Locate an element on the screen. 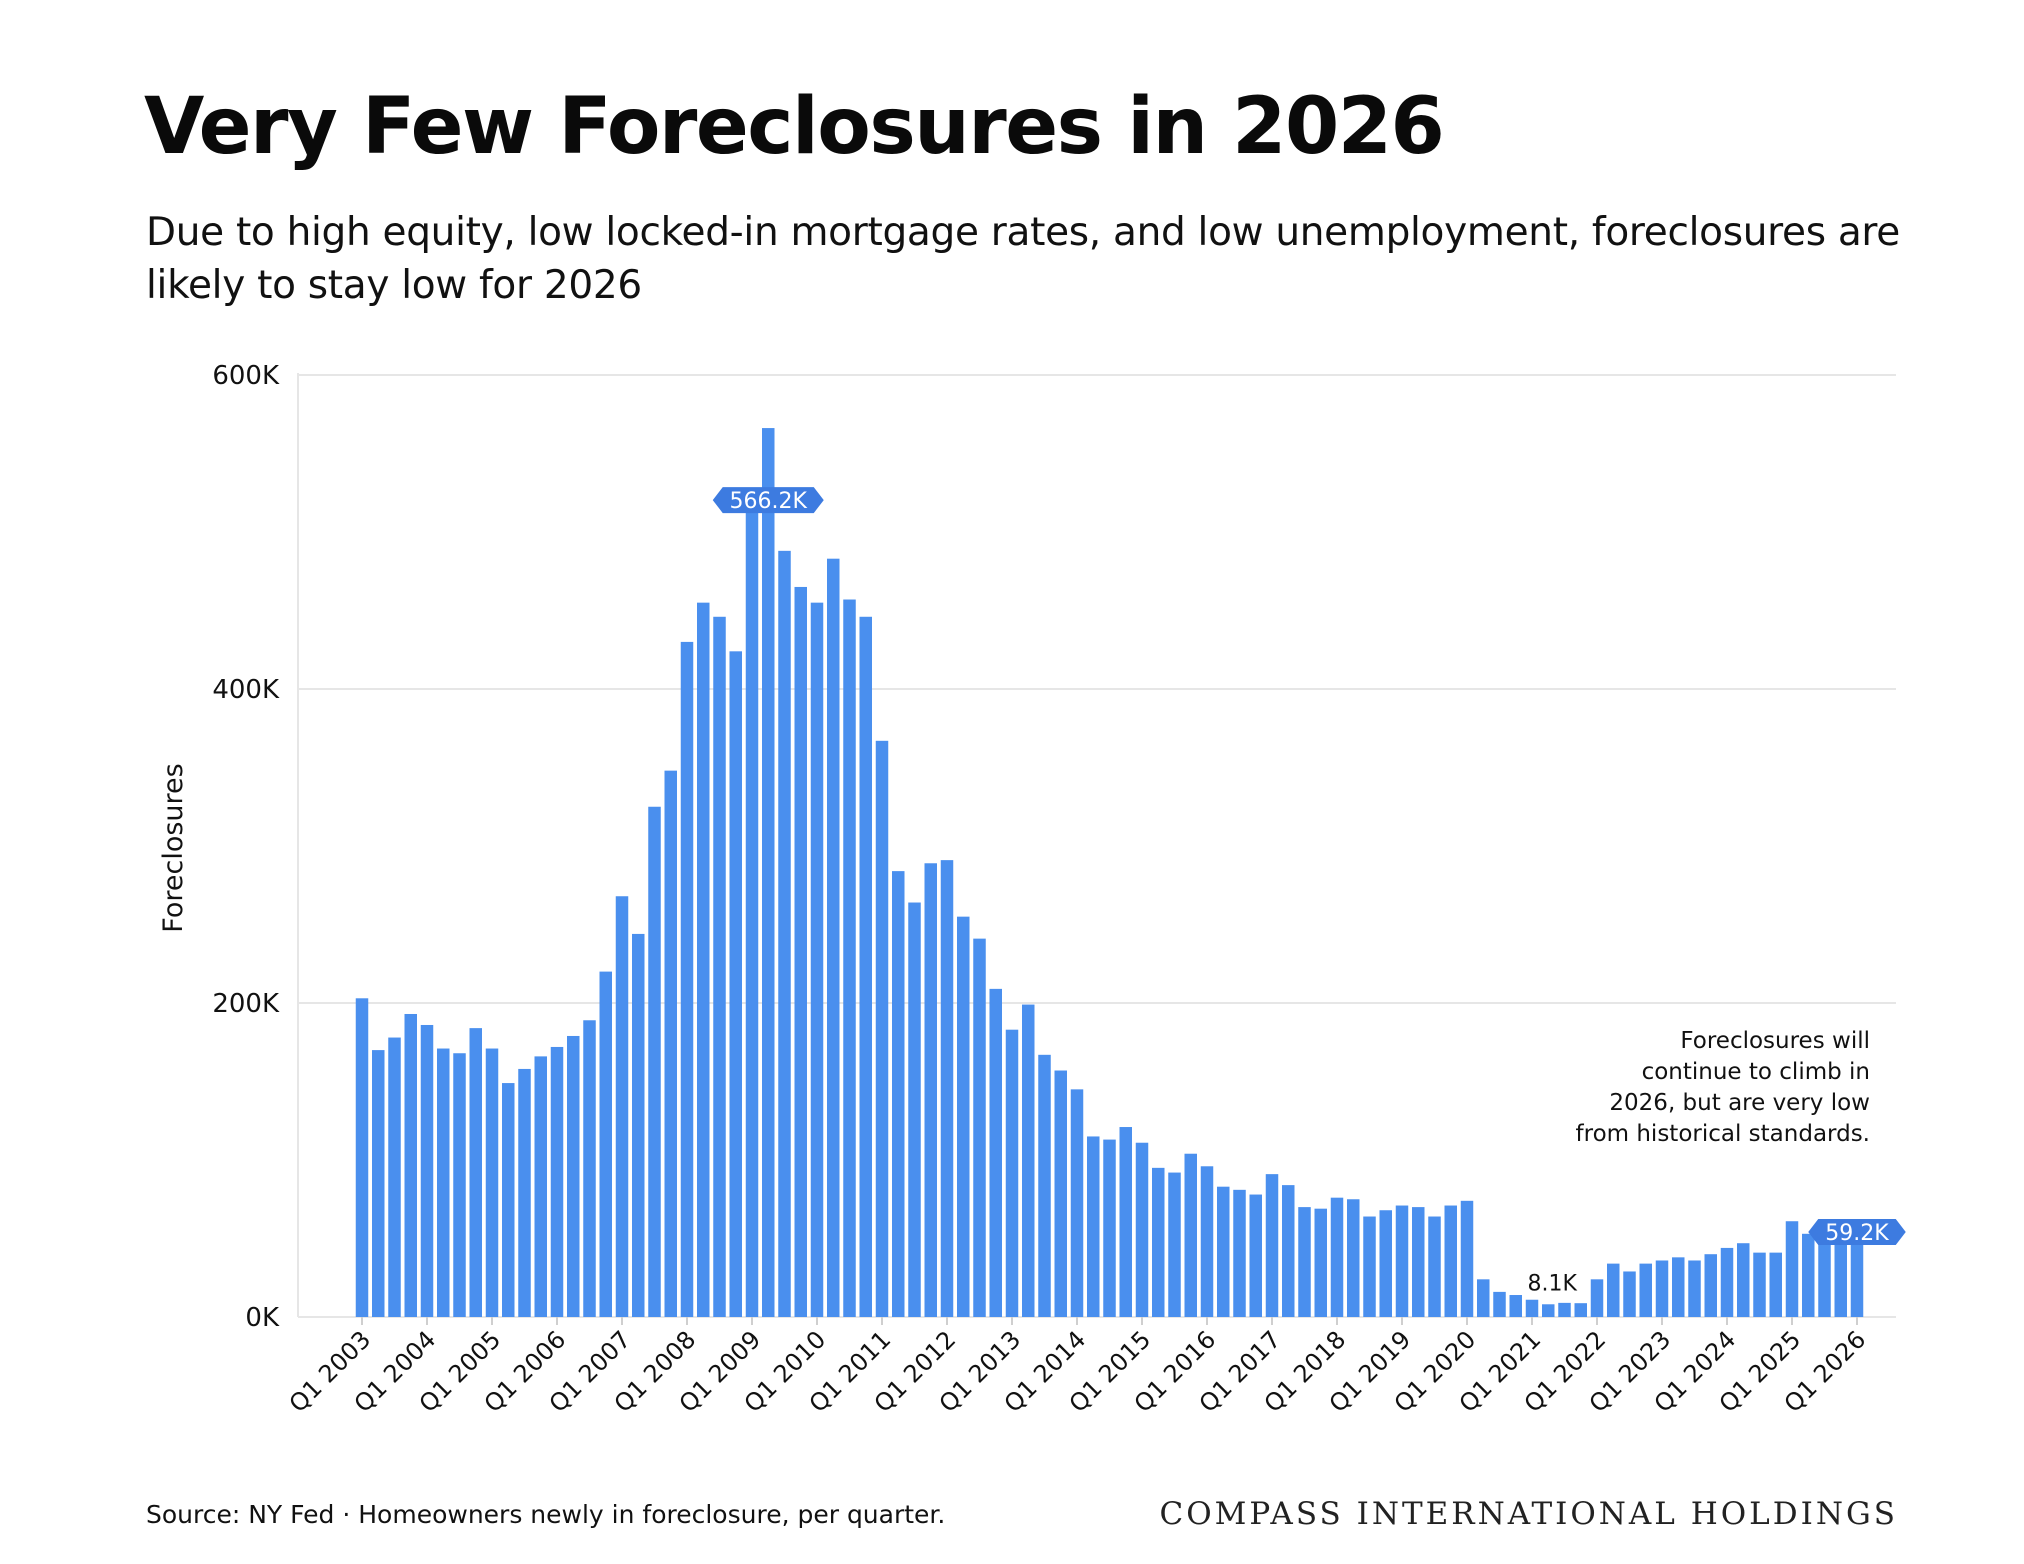 Image resolution: width=2024 pixels, height=1564 pixels. y-tick-label: 0K is located at coordinates (262, 1318).